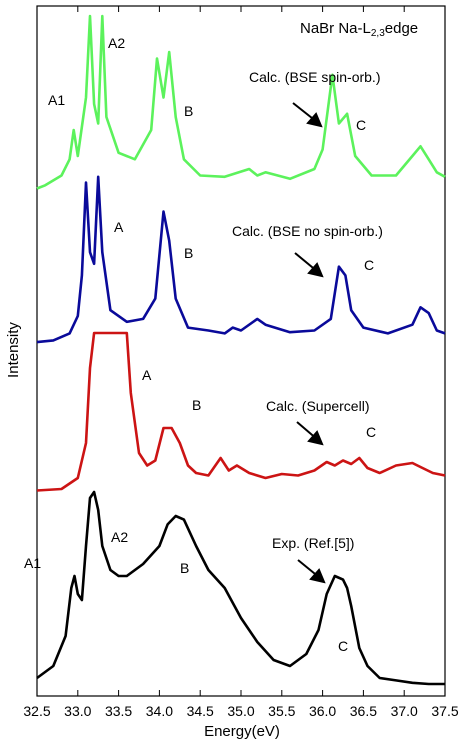 The height and width of the screenshot is (740, 463). I want to click on series-label-supercell: Calc. (Supercell), so click(317, 406).